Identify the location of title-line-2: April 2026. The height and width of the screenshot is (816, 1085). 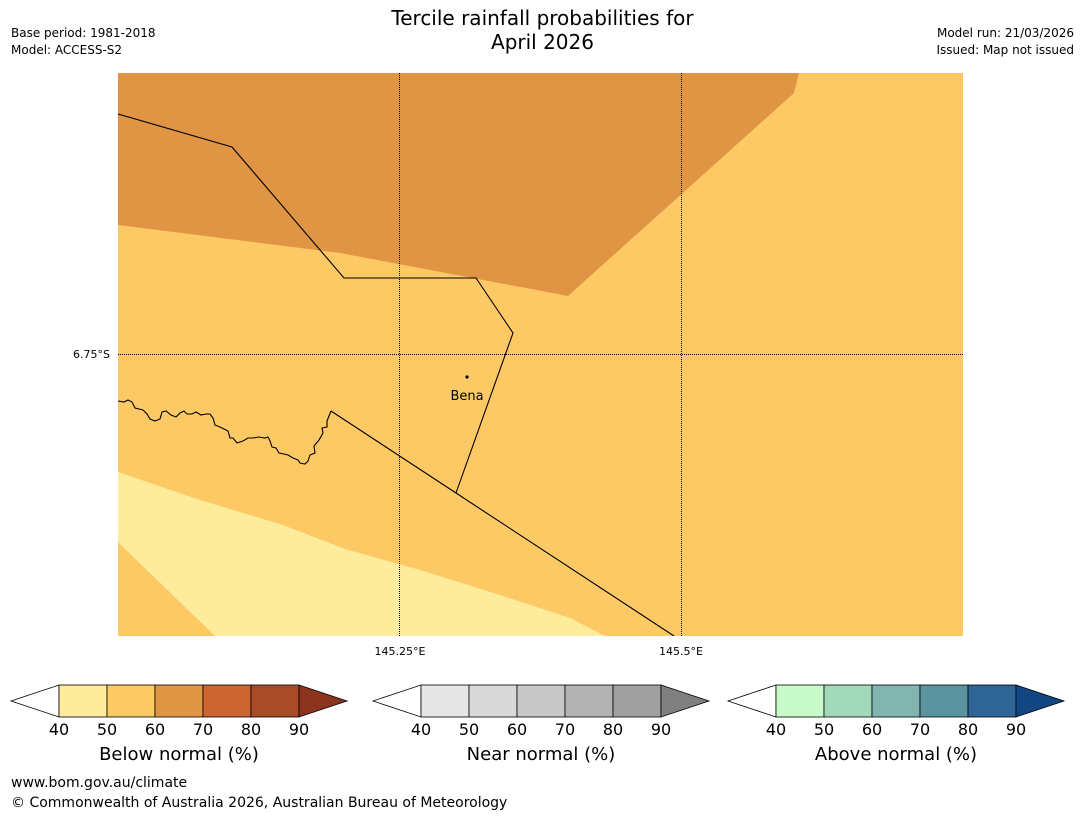
(542, 42).